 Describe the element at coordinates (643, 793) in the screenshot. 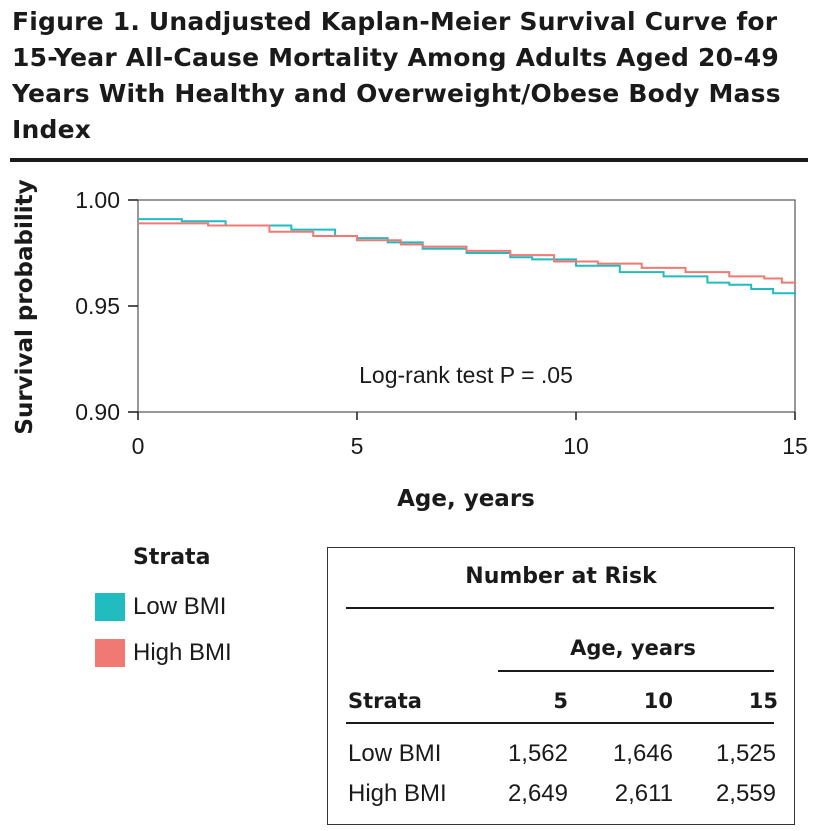

I see `table-cell: 2,611` at that location.